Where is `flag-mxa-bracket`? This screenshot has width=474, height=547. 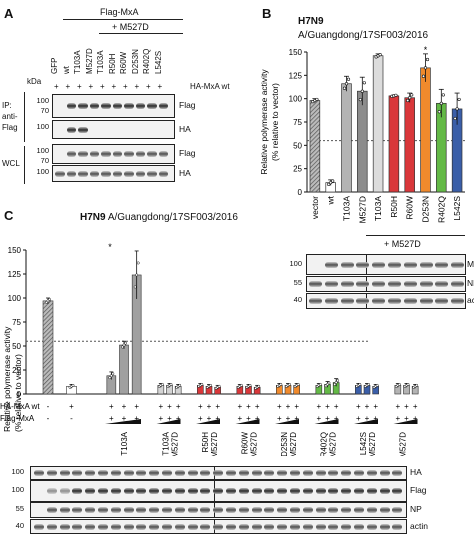
flag-mxa-bracket is located at coordinates (123, 19).